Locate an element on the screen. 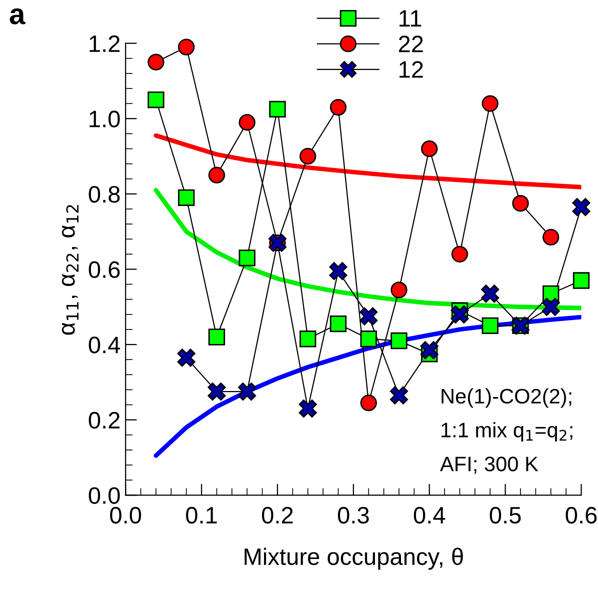 The height and width of the screenshot is (593, 598). annotation: 1:1 mix q$_{1}$=q$_{2}$; is located at coordinates (507, 432).